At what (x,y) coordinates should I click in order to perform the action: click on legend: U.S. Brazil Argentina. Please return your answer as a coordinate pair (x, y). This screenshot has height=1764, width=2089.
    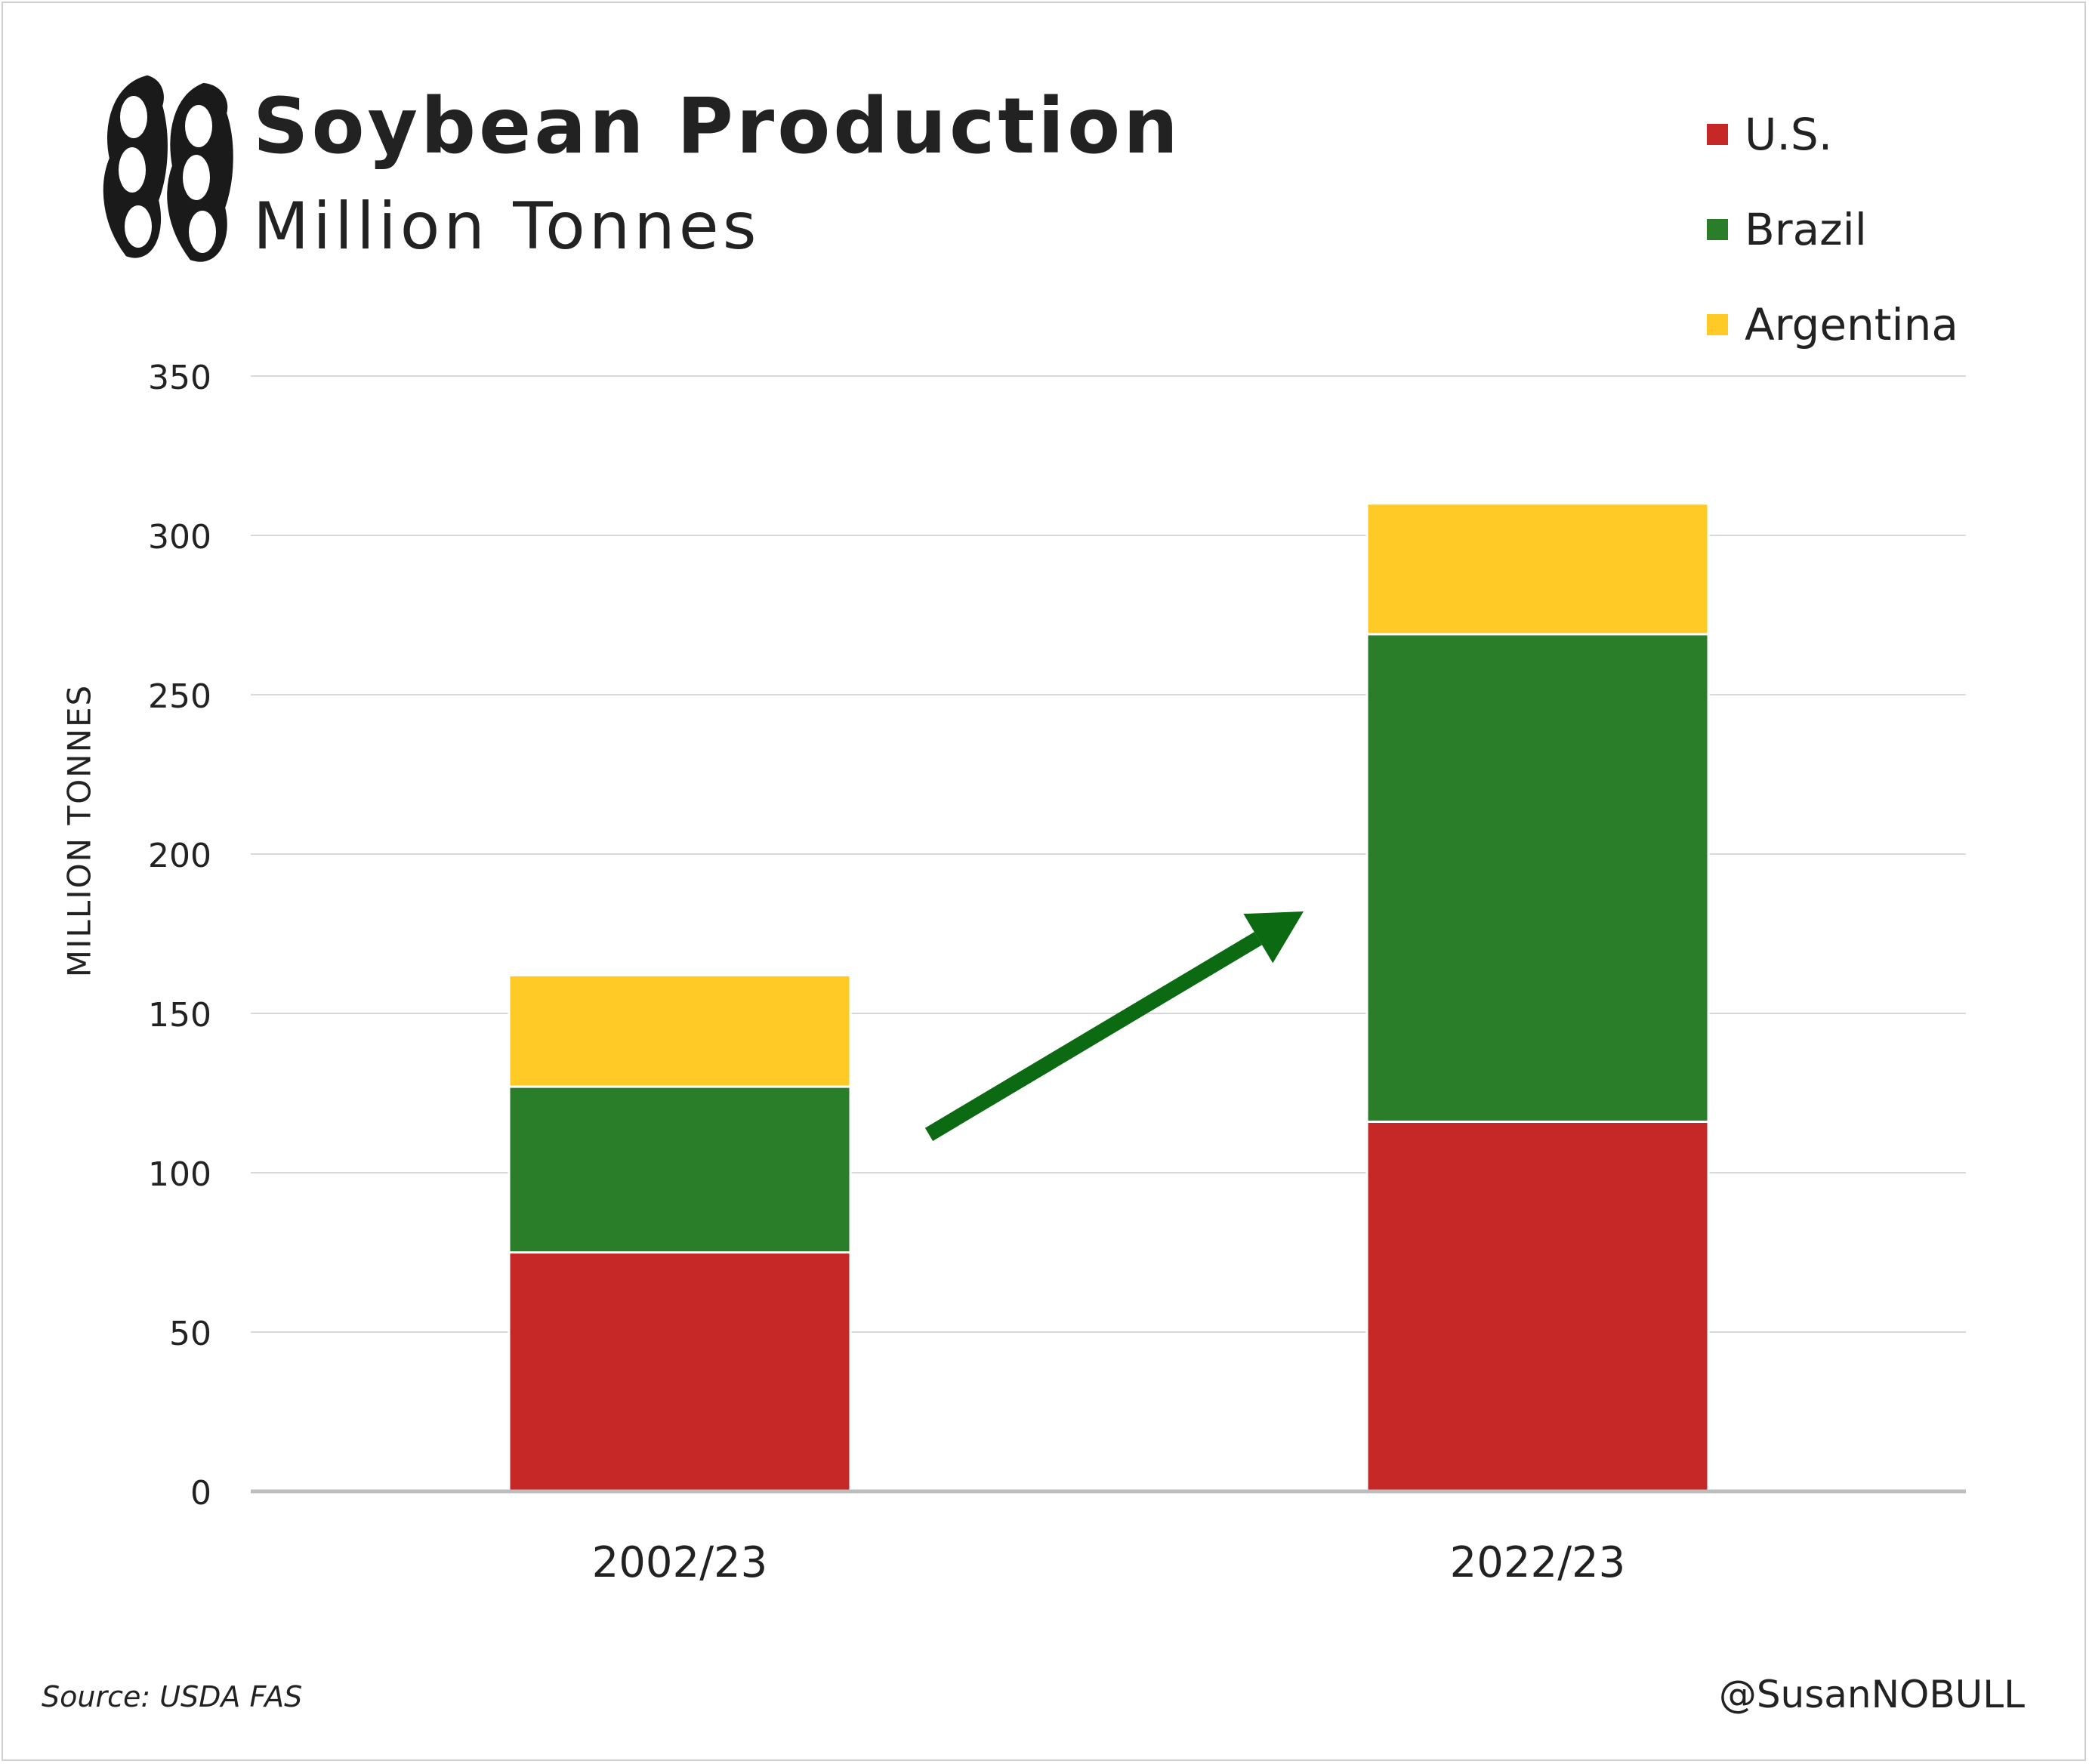
    Looking at the image, I should click on (1833, 229).